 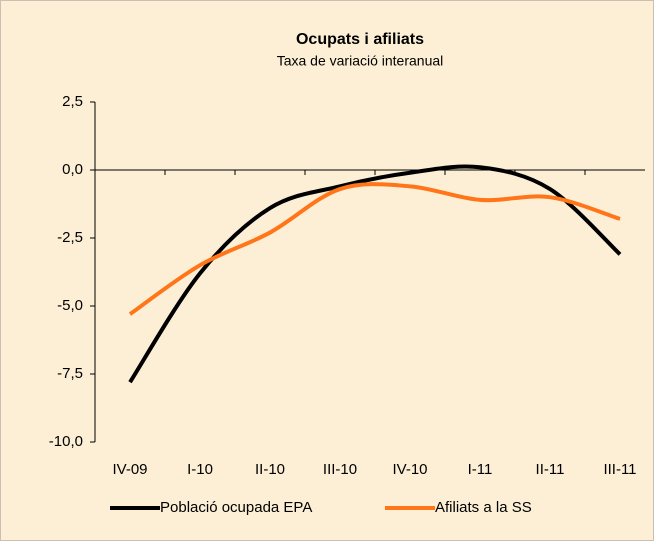 I want to click on x-tick-label: I-10, so click(x=200, y=469).